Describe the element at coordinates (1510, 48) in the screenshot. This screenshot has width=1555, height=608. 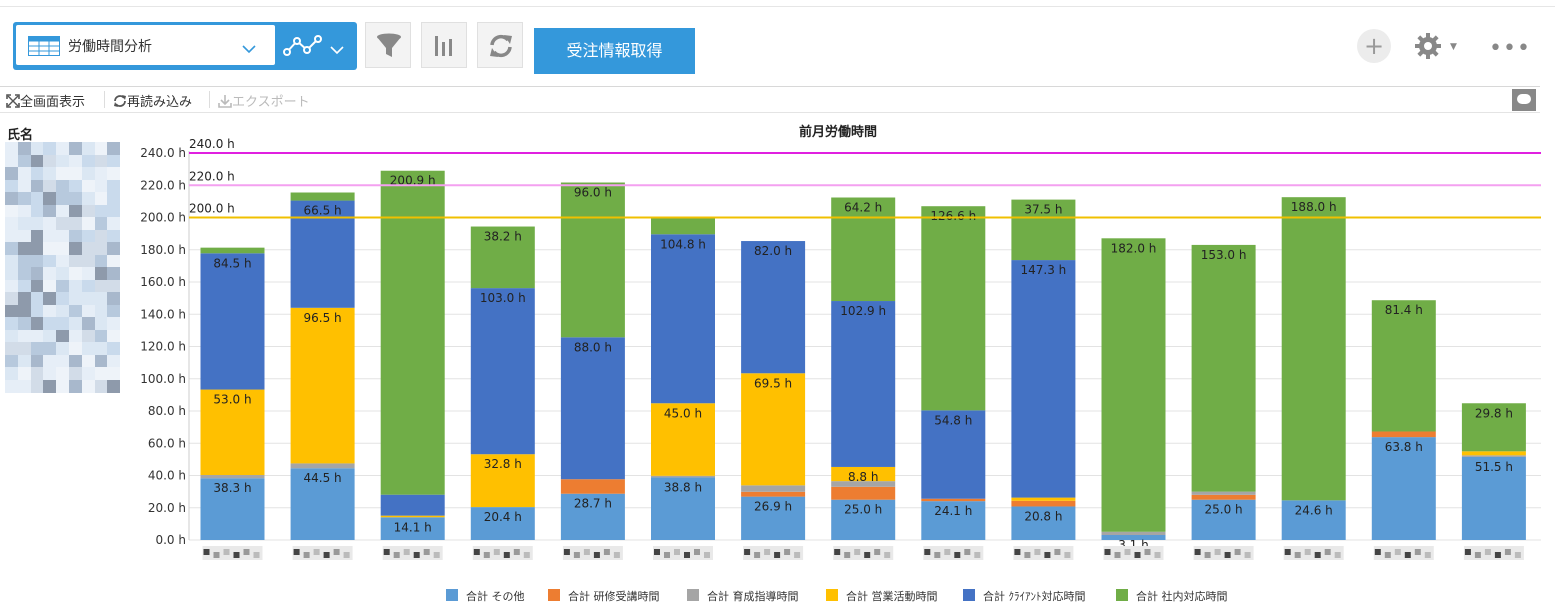
I see `more-options-icon: •••` at that location.